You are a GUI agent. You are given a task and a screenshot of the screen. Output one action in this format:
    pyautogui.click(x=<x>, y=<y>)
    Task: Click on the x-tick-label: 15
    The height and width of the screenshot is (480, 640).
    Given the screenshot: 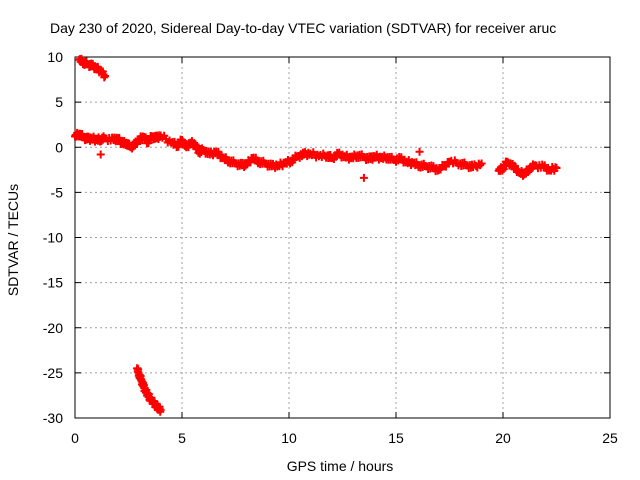 What is the action you would take?
    pyautogui.click(x=396, y=438)
    